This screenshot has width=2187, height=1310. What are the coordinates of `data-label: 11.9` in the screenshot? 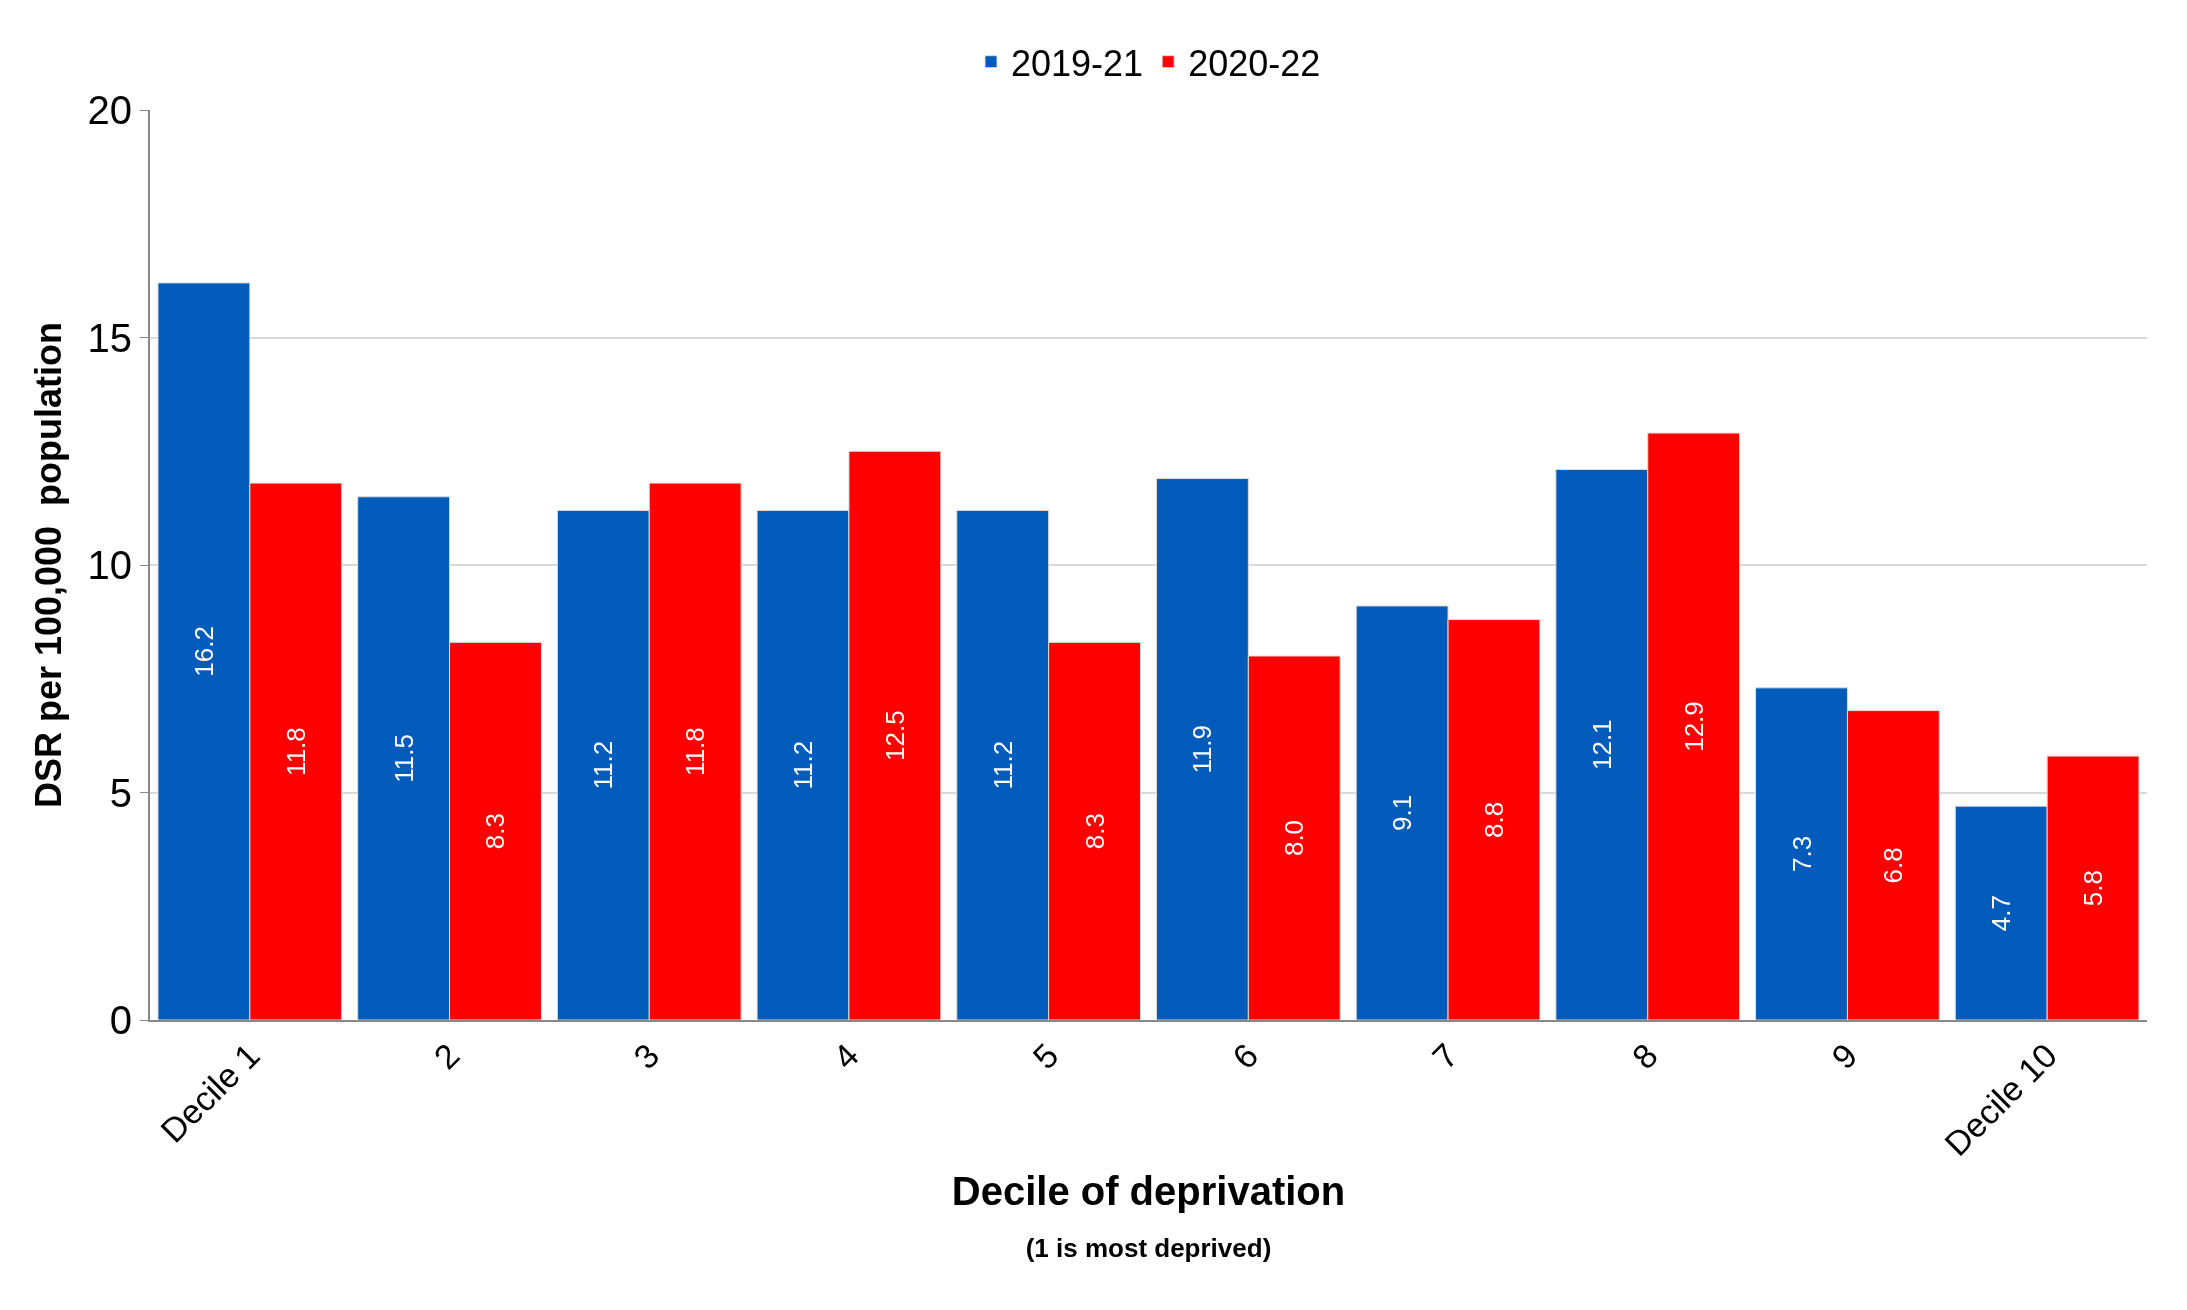 It's located at (1202, 749).